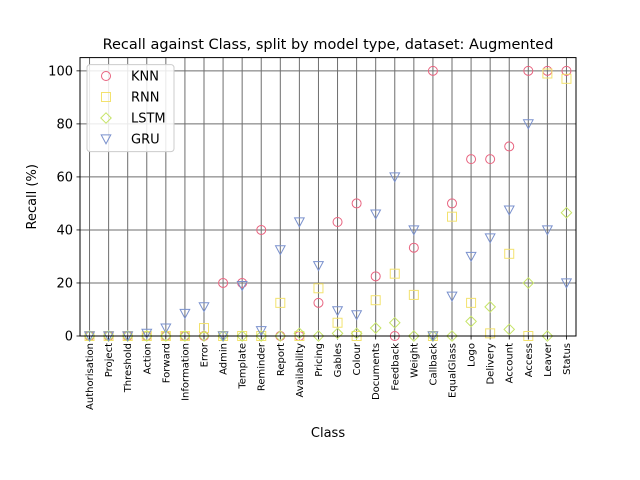 Image resolution: width=640 pixels, height=480 pixels. What do you see at coordinates (147, 358) in the screenshot?
I see `x-tick-label: Action` at bounding box center [147, 358].